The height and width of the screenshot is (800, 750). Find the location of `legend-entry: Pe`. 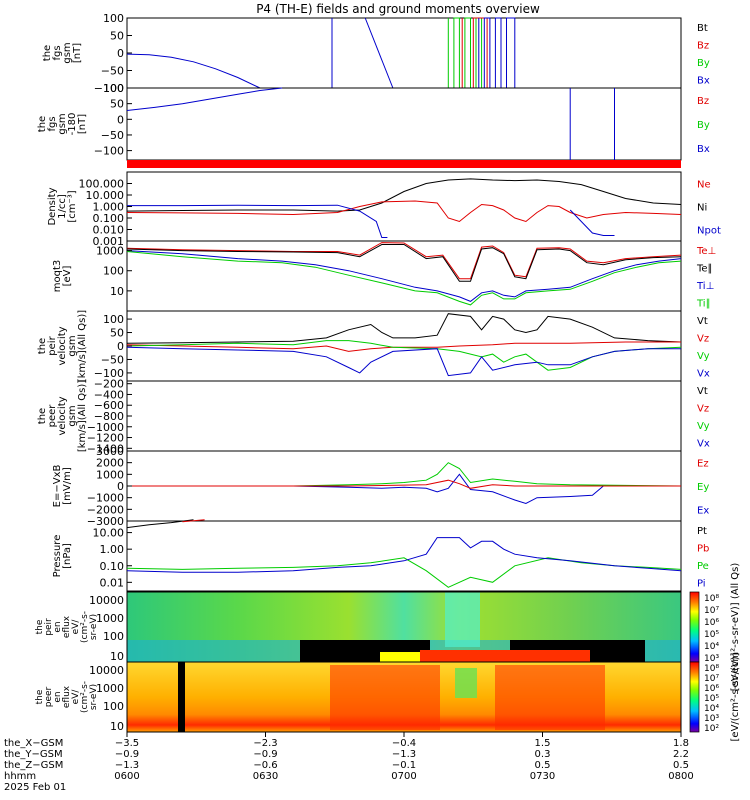

legend-entry: Pe is located at coordinates (703, 566).